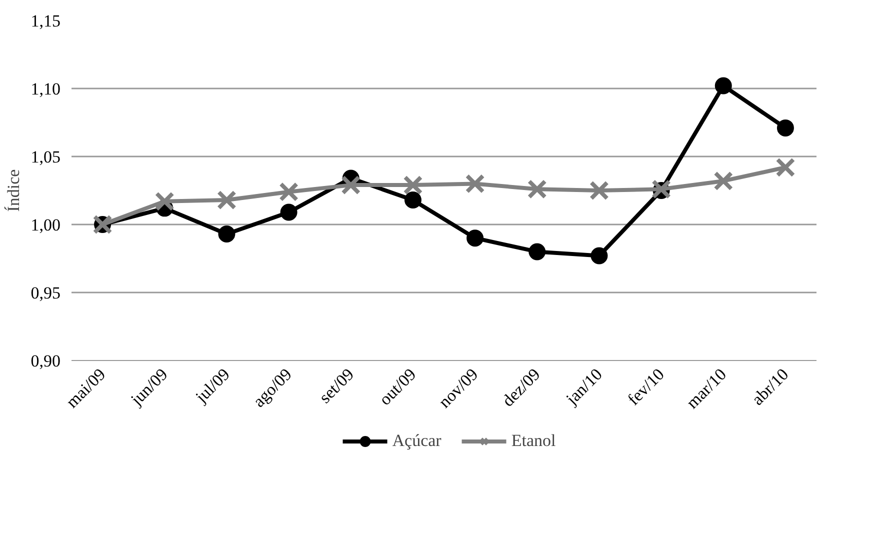  I want to click on legend-label: Açúcar, so click(417, 441).